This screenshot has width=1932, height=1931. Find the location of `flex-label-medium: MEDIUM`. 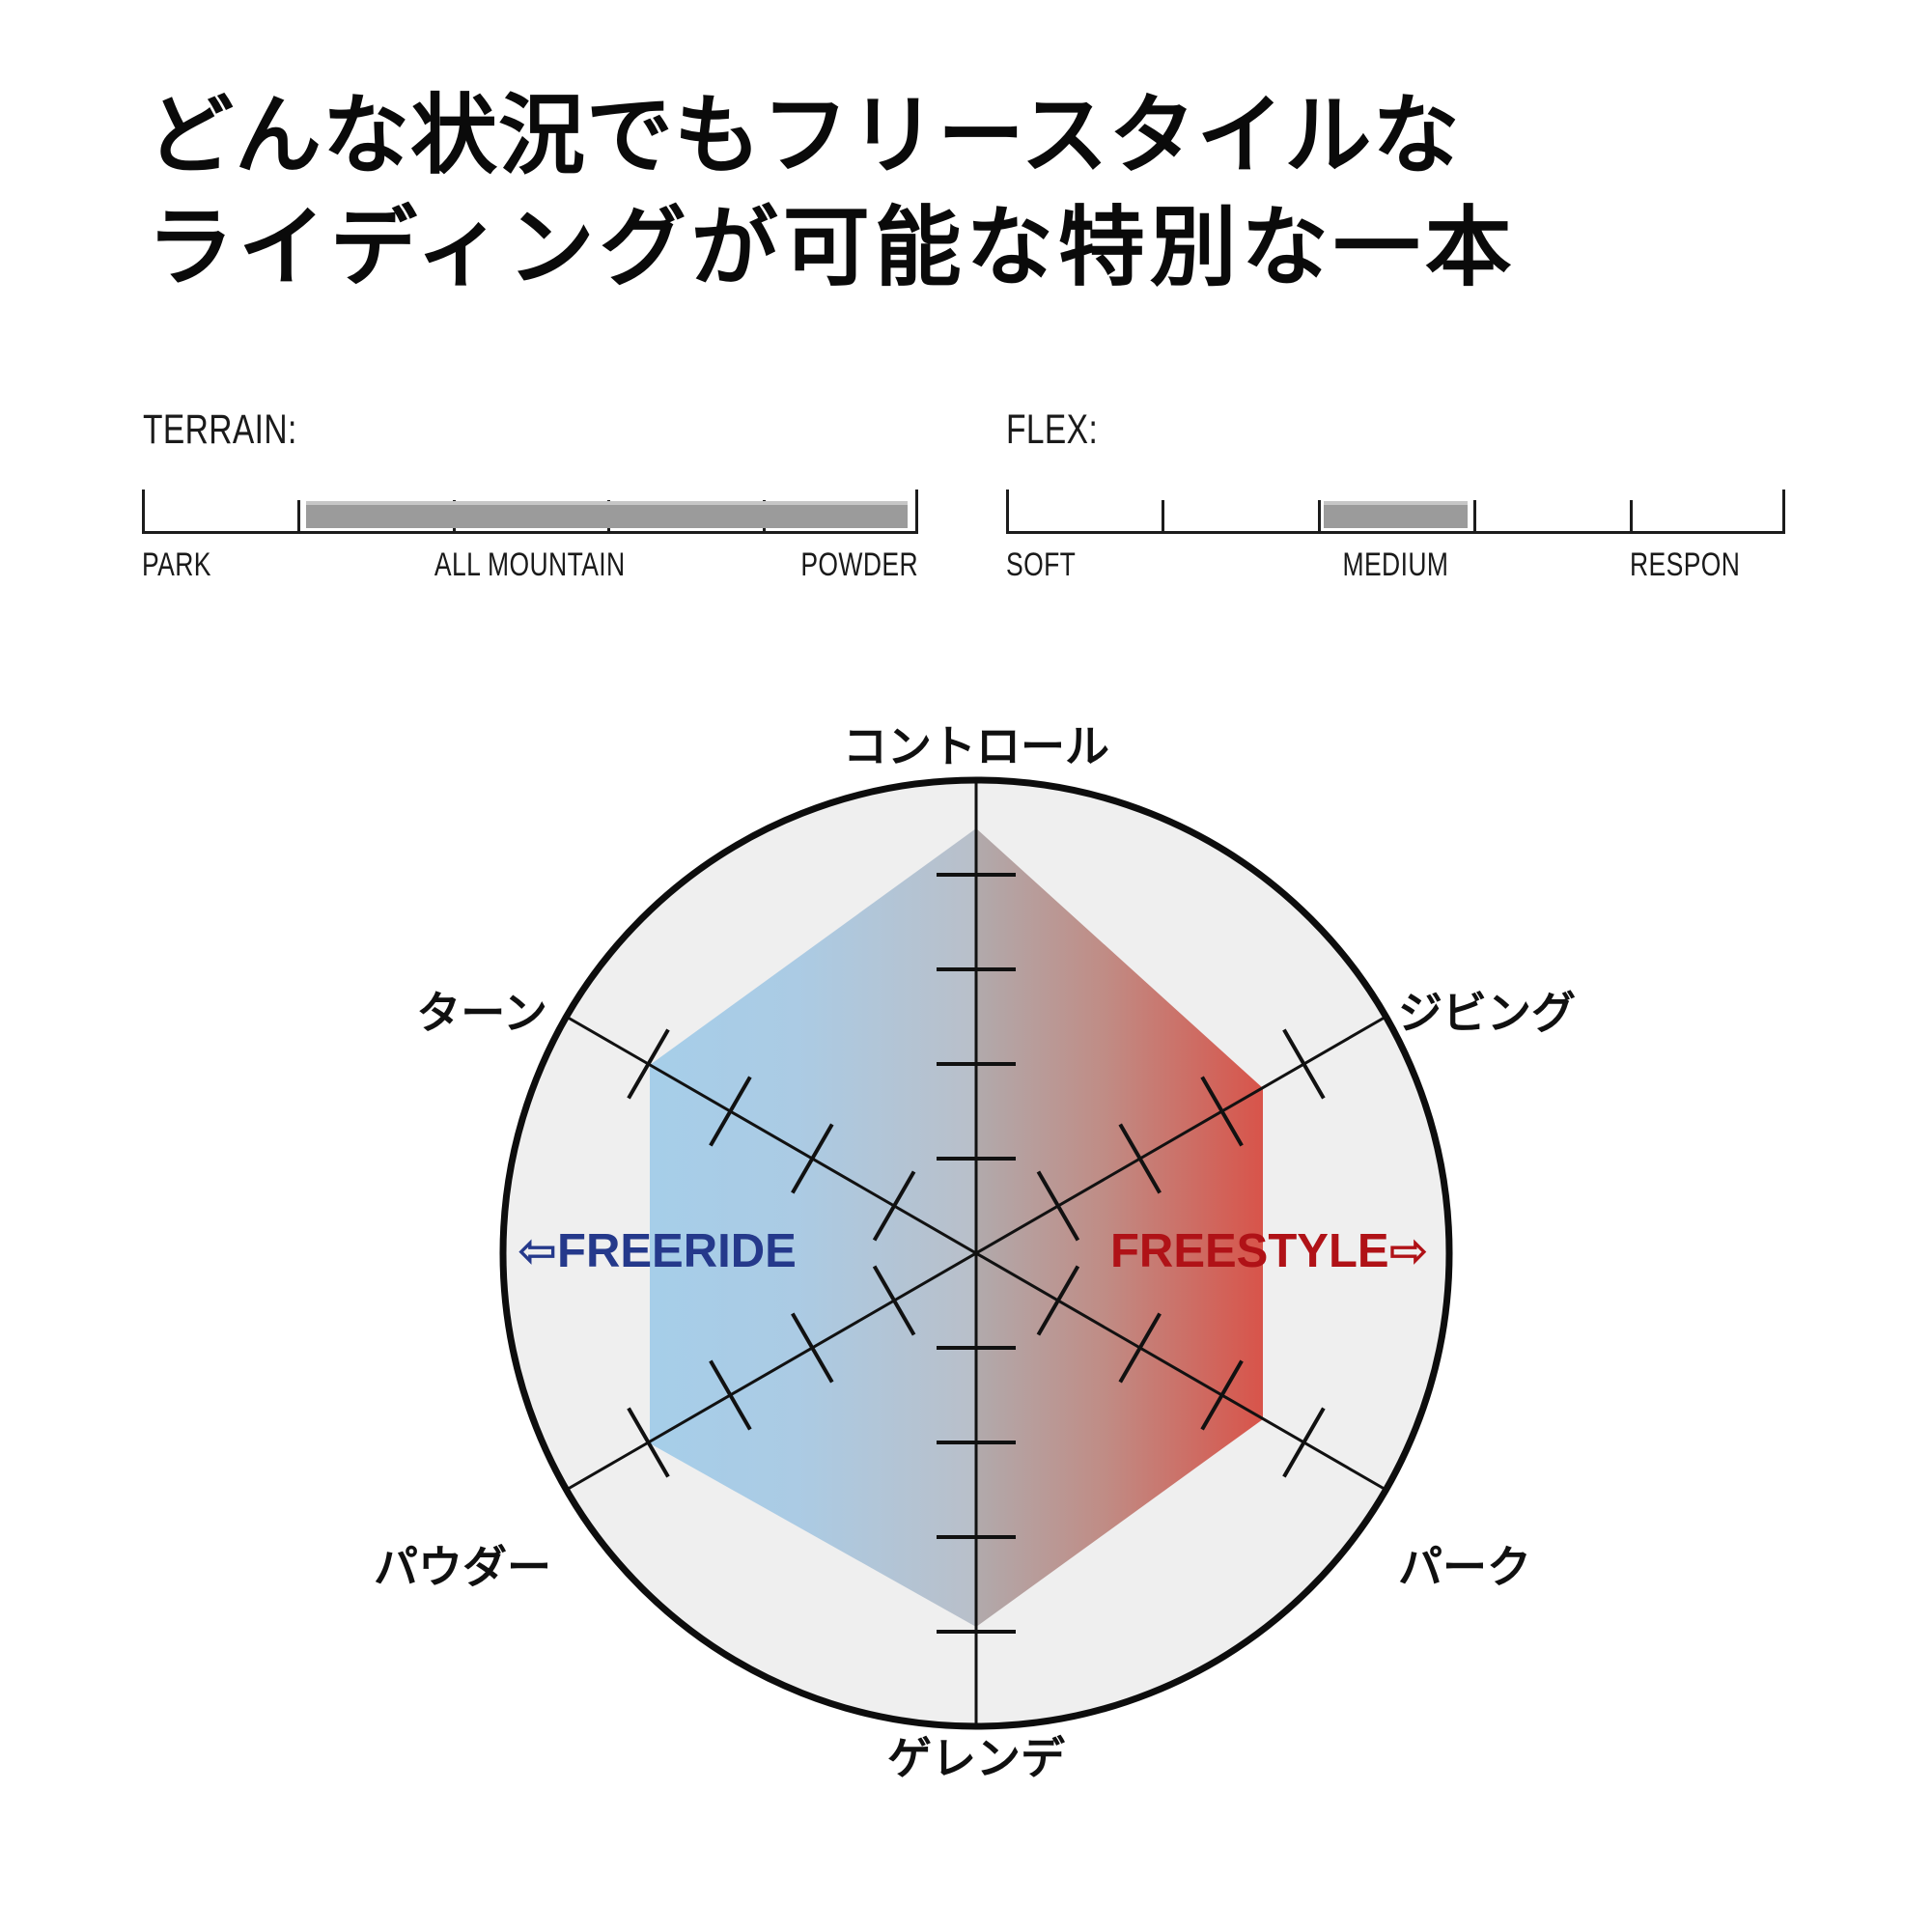

flex-label-medium: MEDIUM is located at coordinates (1395, 564).